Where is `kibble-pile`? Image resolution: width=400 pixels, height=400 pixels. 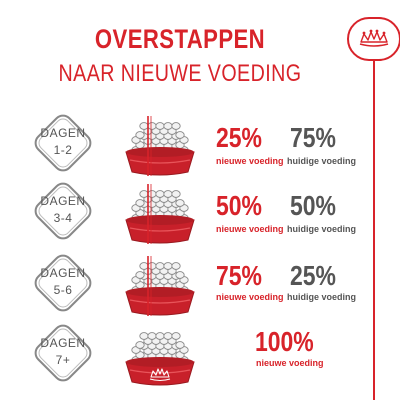
kibble-pile is located at coordinates (160, 348).